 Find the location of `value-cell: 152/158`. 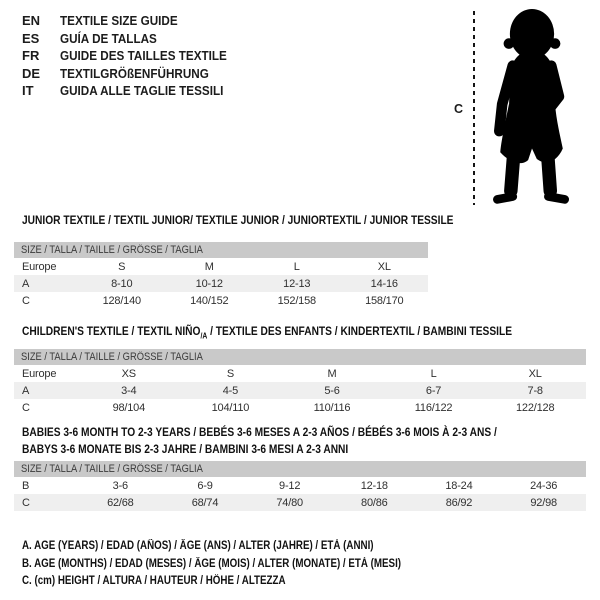

value-cell: 152/158 is located at coordinates (297, 300).